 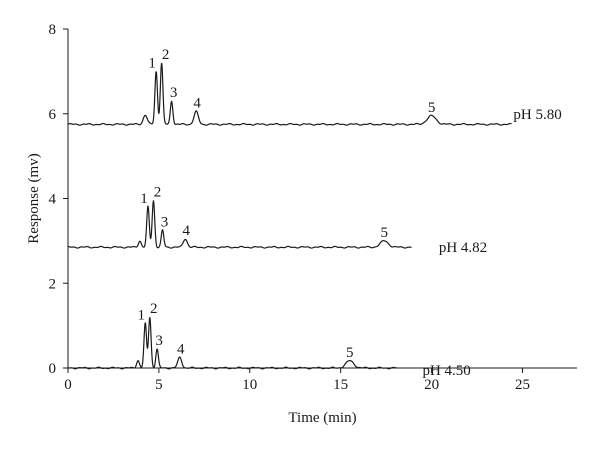 I want to click on series-trace-group: 1 2 34 5 pH 4.50, so click(x=269, y=340).